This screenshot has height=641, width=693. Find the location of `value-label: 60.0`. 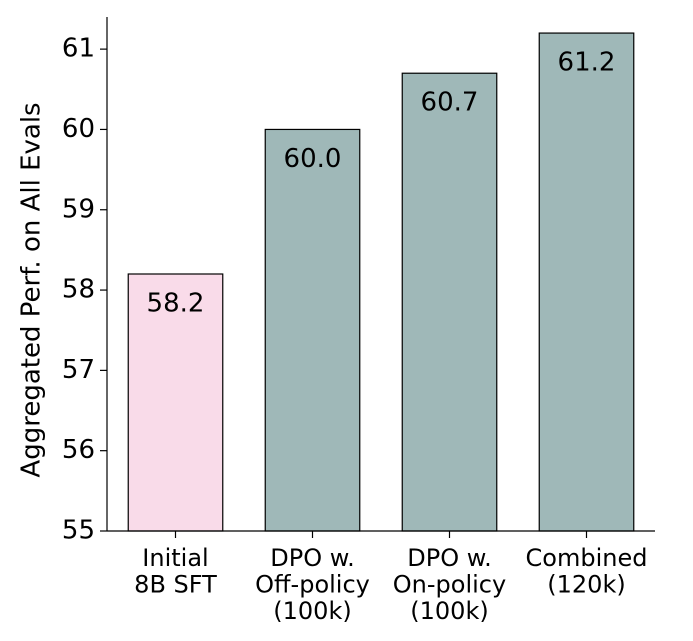

value-label: 60.0 is located at coordinates (313, 159).